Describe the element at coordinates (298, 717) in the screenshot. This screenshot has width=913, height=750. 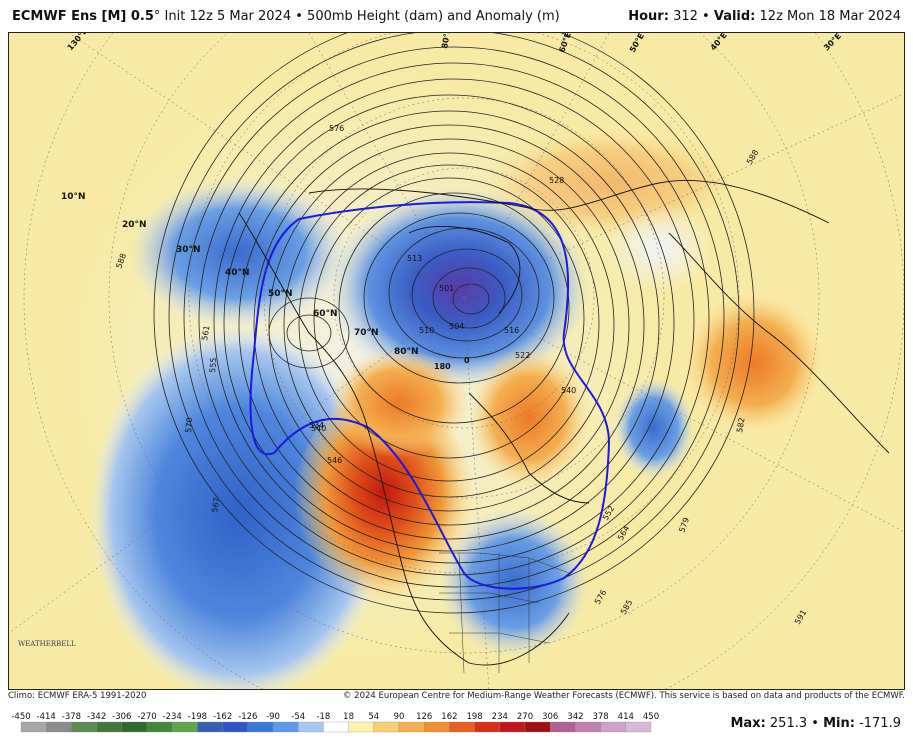
I see `colorbar-tick-label: -54` at that location.